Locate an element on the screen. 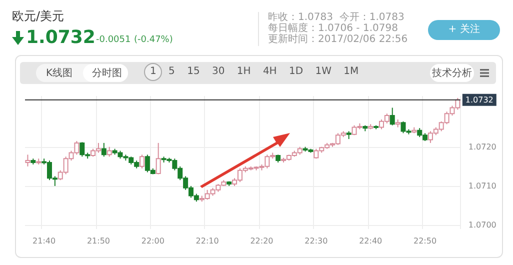  text: 每日幅度：1.0706 - 1.0798 is located at coordinates (333, 28).